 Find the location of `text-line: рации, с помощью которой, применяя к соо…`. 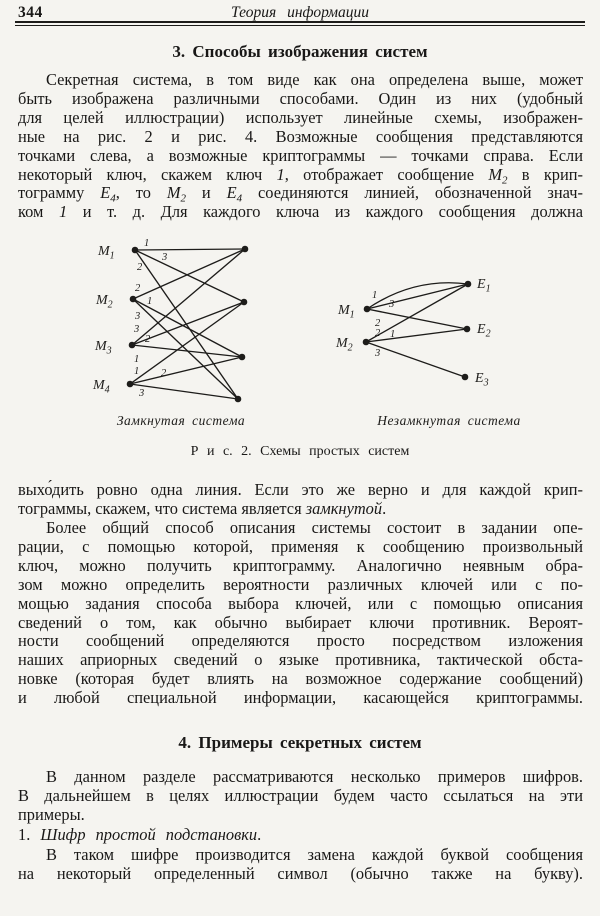

text-line: рации, с помощью которой, применяя к соо… is located at coordinates (300, 546).